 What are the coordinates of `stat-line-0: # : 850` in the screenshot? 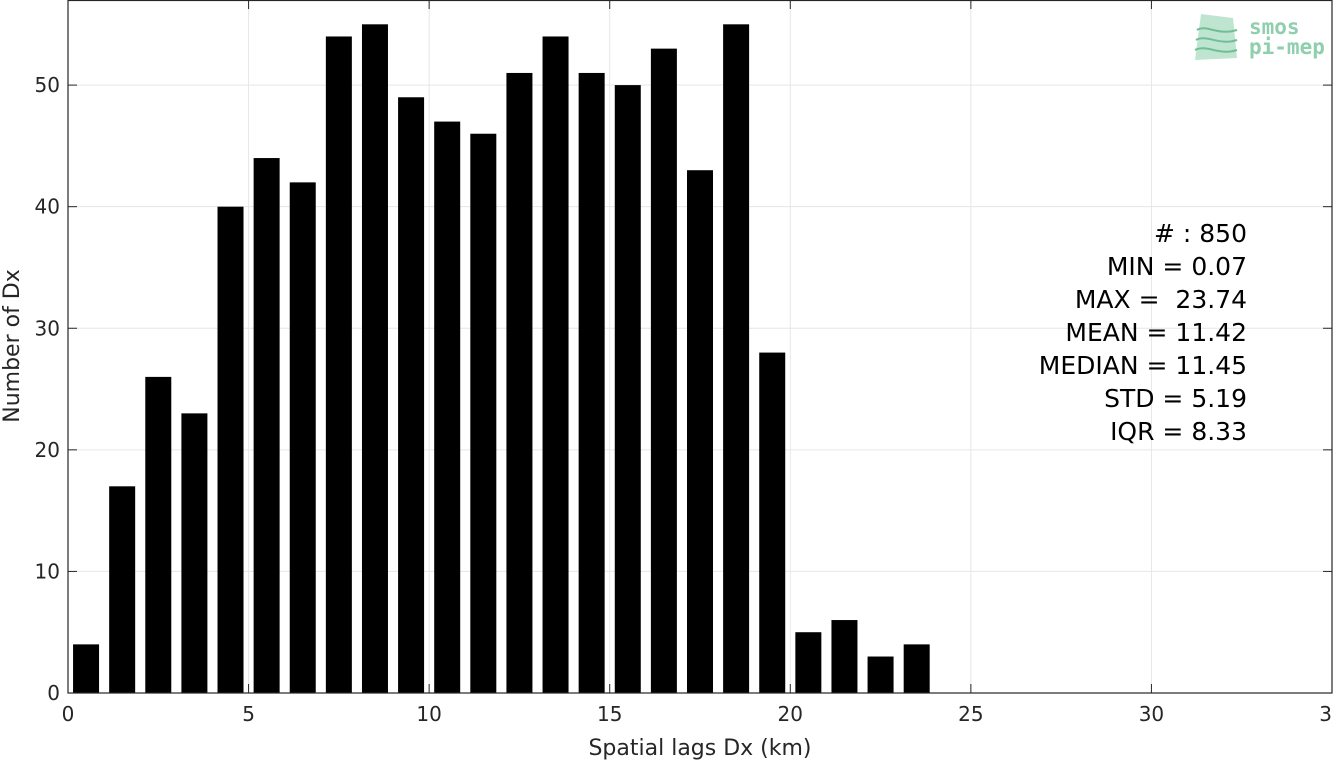 It's located at (1200, 233).